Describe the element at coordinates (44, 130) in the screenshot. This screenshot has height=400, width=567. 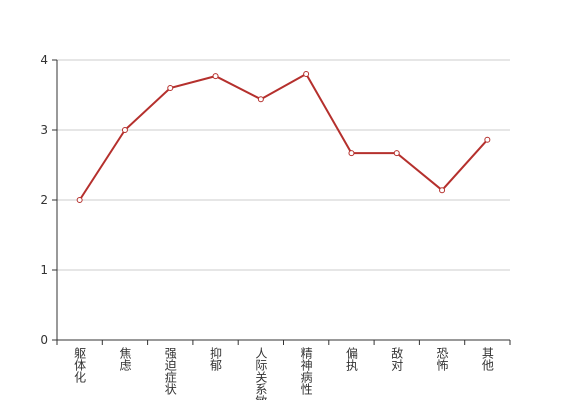
I see `y-tick-label: 3` at that location.